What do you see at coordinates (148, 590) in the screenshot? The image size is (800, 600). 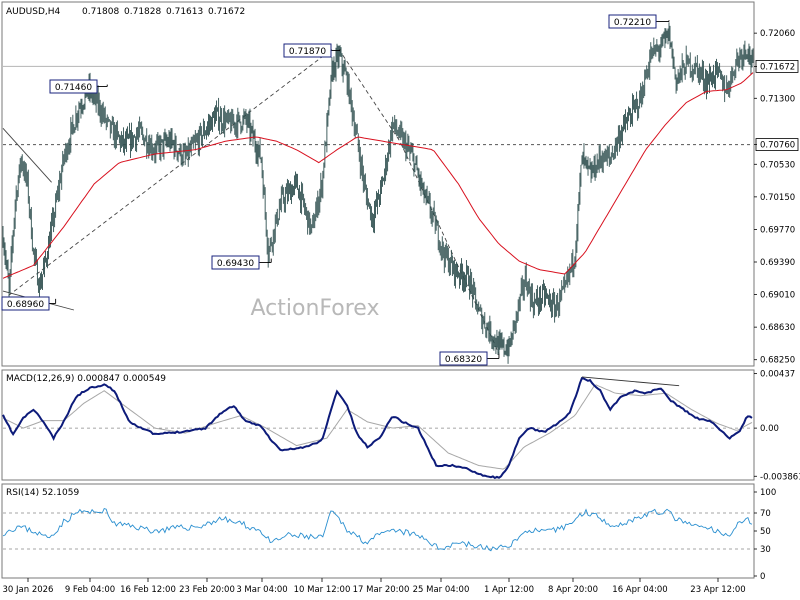 I see `x-axis-label: 16 Feb 12:00` at bounding box center [148, 590].